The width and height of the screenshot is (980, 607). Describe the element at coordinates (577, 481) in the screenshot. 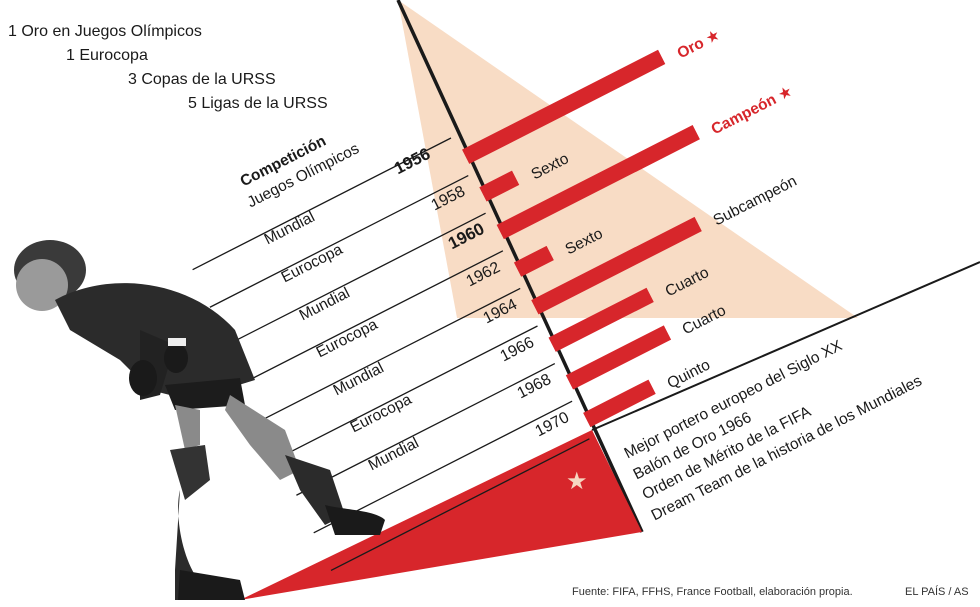

I see `star-icon: ★` at that location.